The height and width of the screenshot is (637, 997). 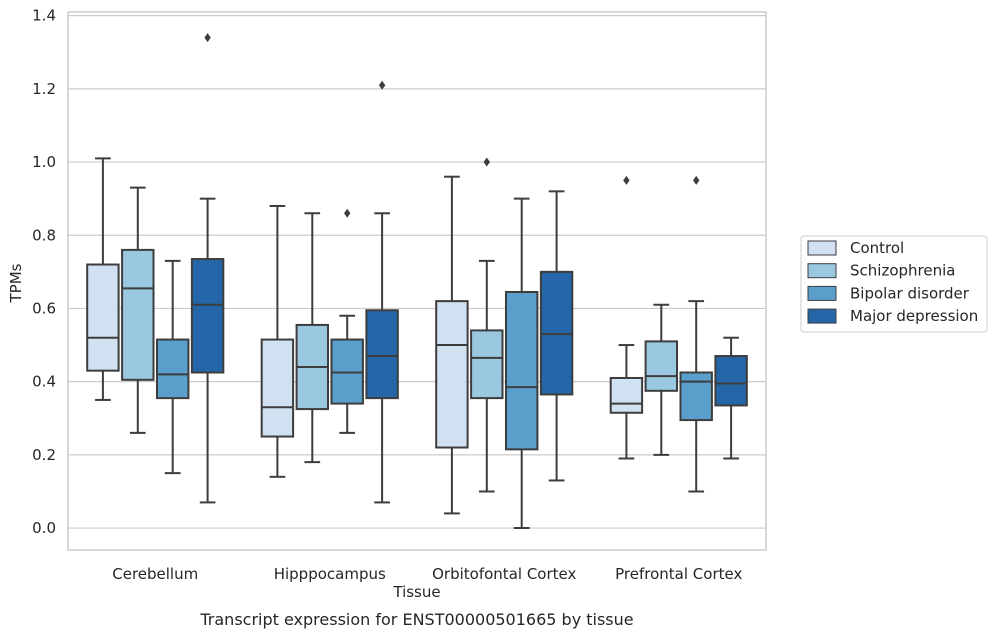 What do you see at coordinates (44, 308) in the screenshot?
I see `y-tick-label: 0.6` at bounding box center [44, 308].